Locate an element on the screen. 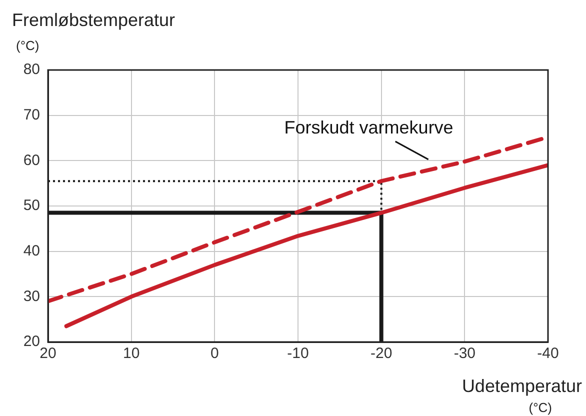 The image size is (586, 416). x-tick-label: 0 is located at coordinates (214, 353).